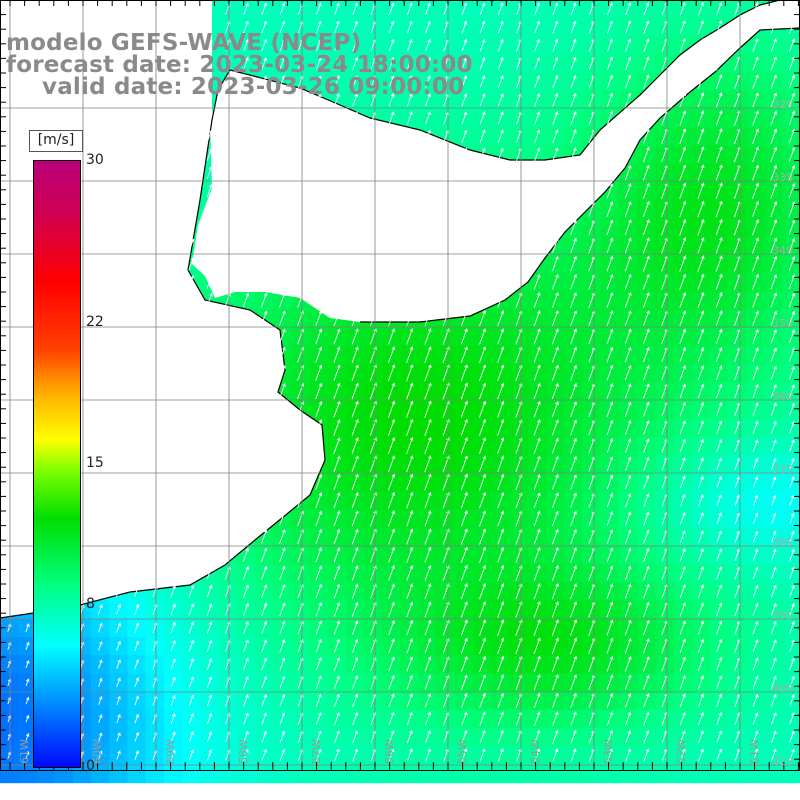  Describe the element at coordinates (608, 751) in the screenshot. I see `lon-label: 53W` at that location.